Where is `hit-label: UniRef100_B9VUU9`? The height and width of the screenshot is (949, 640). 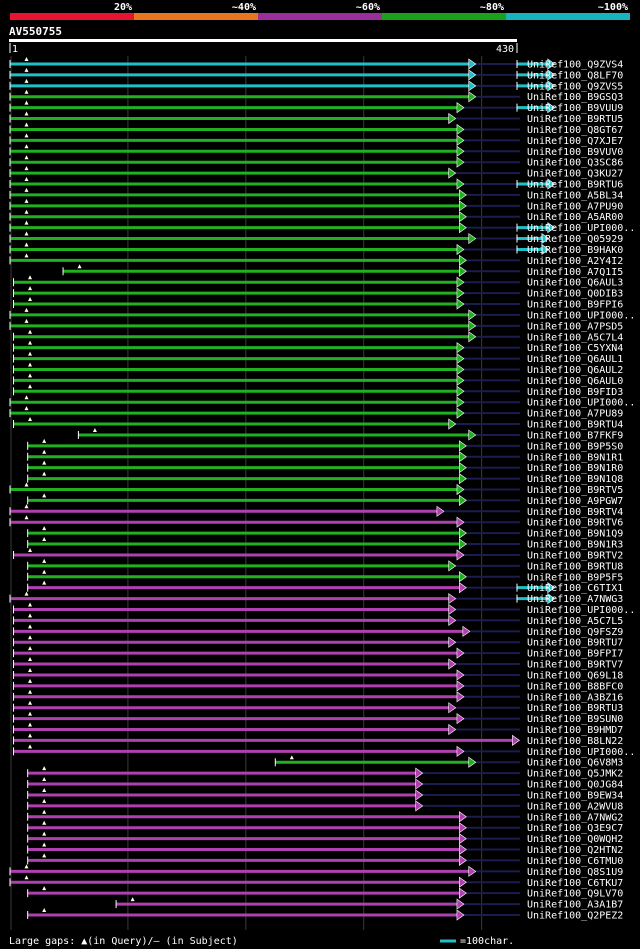
hit-label: UniRef100_B9VUU9 is located at coordinates (575, 108).